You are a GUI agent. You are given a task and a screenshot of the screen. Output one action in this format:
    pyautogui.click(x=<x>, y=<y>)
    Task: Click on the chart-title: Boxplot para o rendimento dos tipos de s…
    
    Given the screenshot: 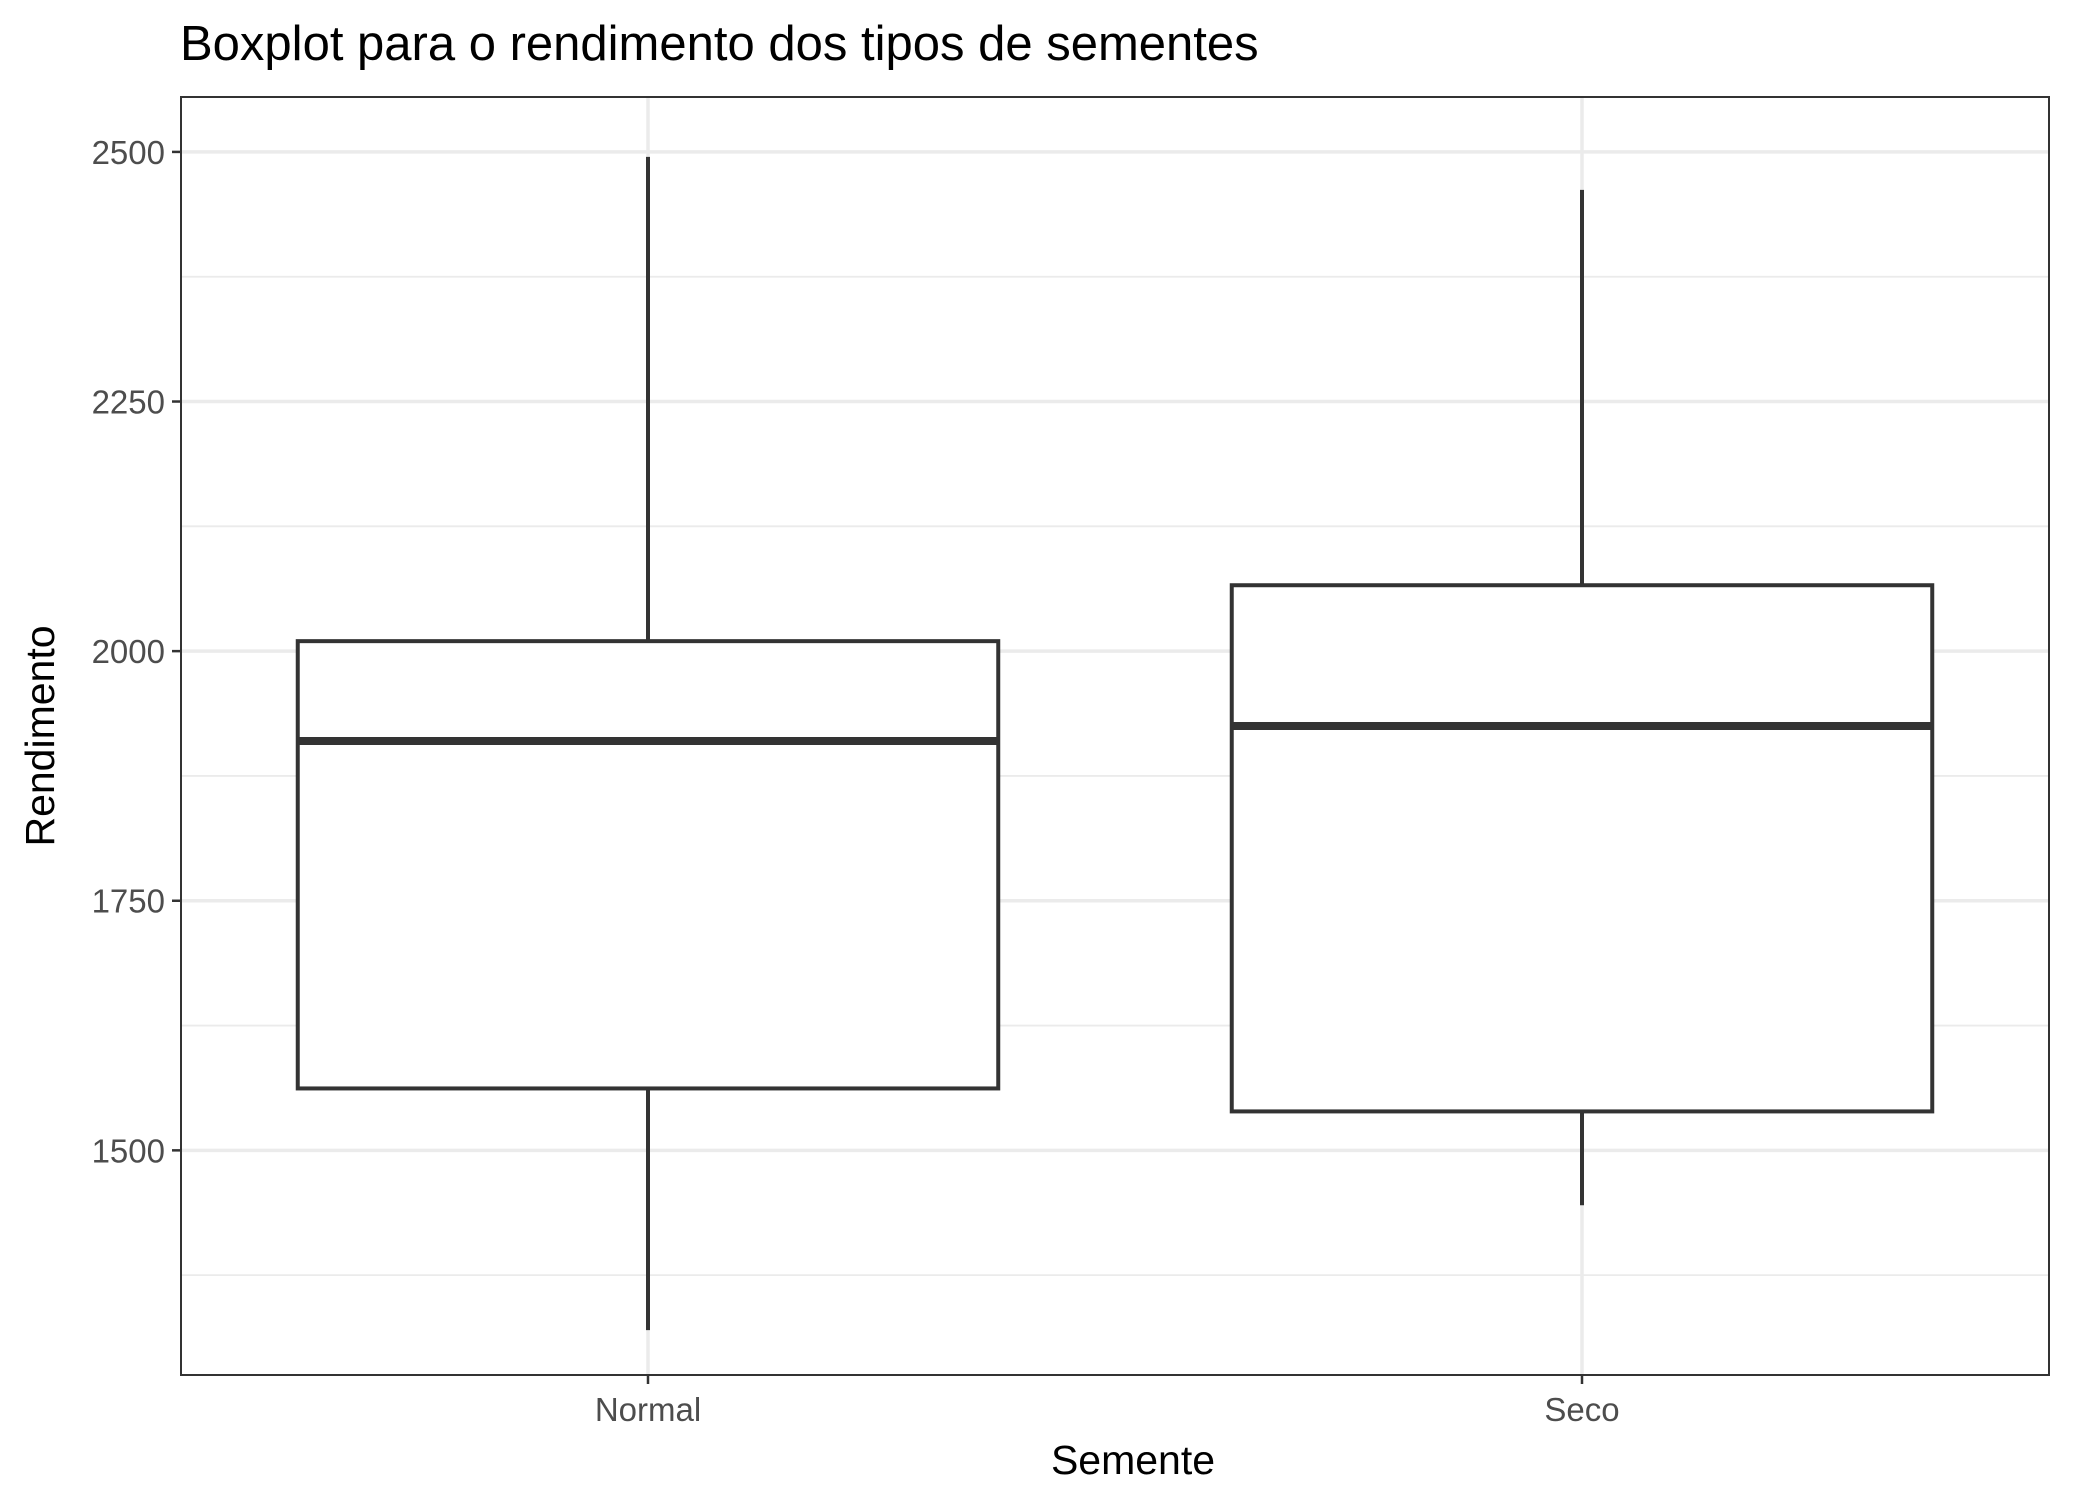 What is the action you would take?
    pyautogui.click(x=719, y=44)
    